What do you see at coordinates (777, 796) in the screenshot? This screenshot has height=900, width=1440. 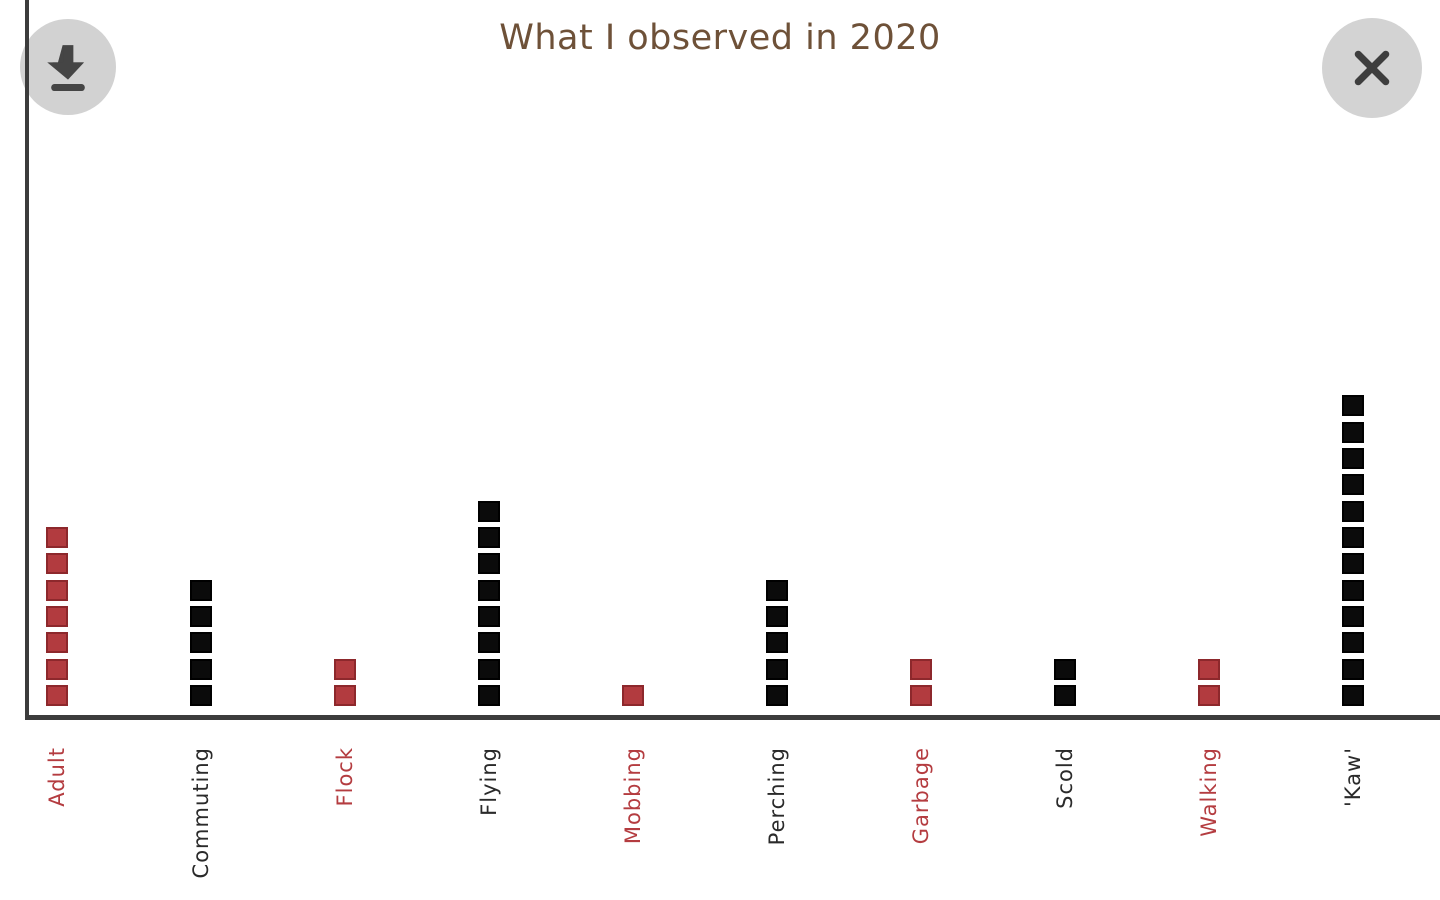 I see `x-tick-label: Perching` at bounding box center [777, 796].